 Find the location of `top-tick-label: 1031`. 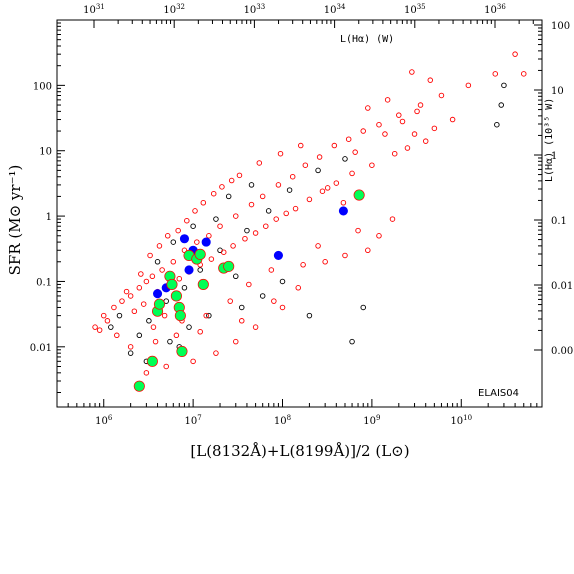

top-tick-label: 1031 is located at coordinates (94, 9).